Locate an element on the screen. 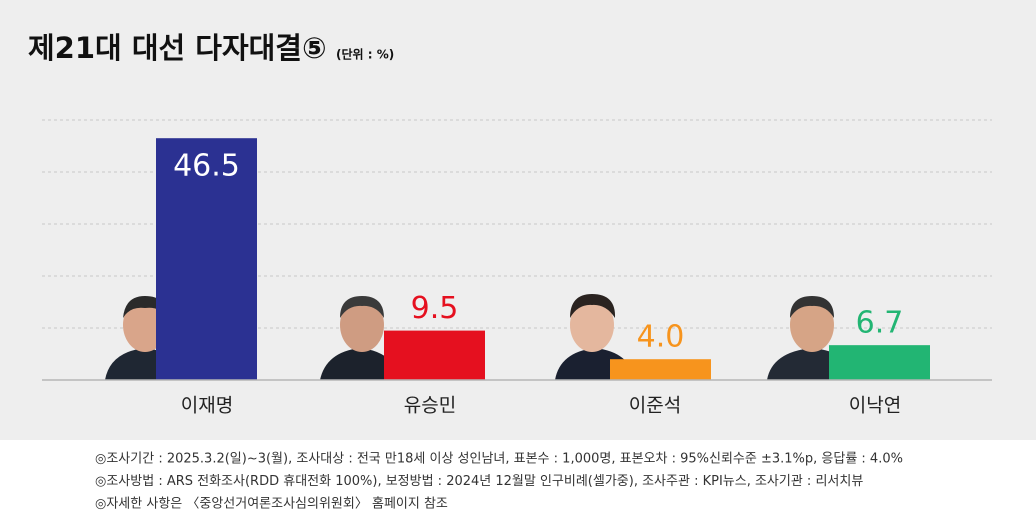  value-label: 4.0 is located at coordinates (661, 337).